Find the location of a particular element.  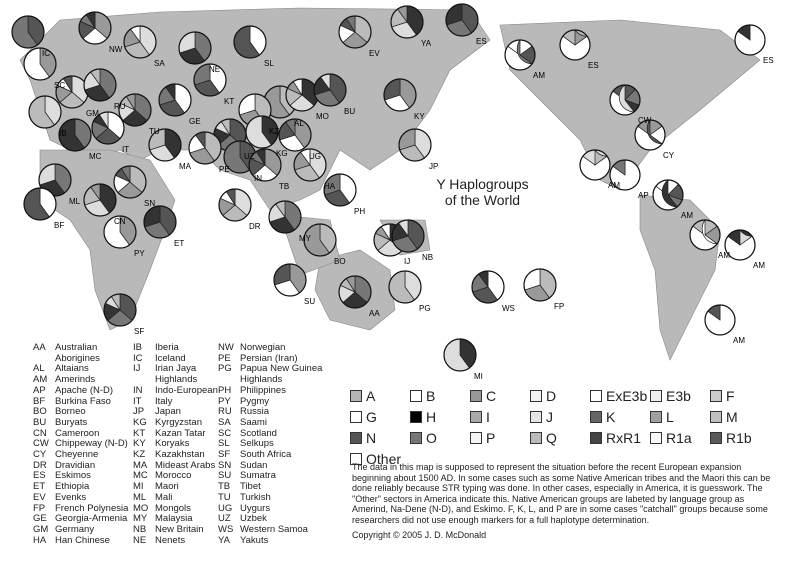

abbreviation-entry: MO Mongols is located at coordinates (162, 508).